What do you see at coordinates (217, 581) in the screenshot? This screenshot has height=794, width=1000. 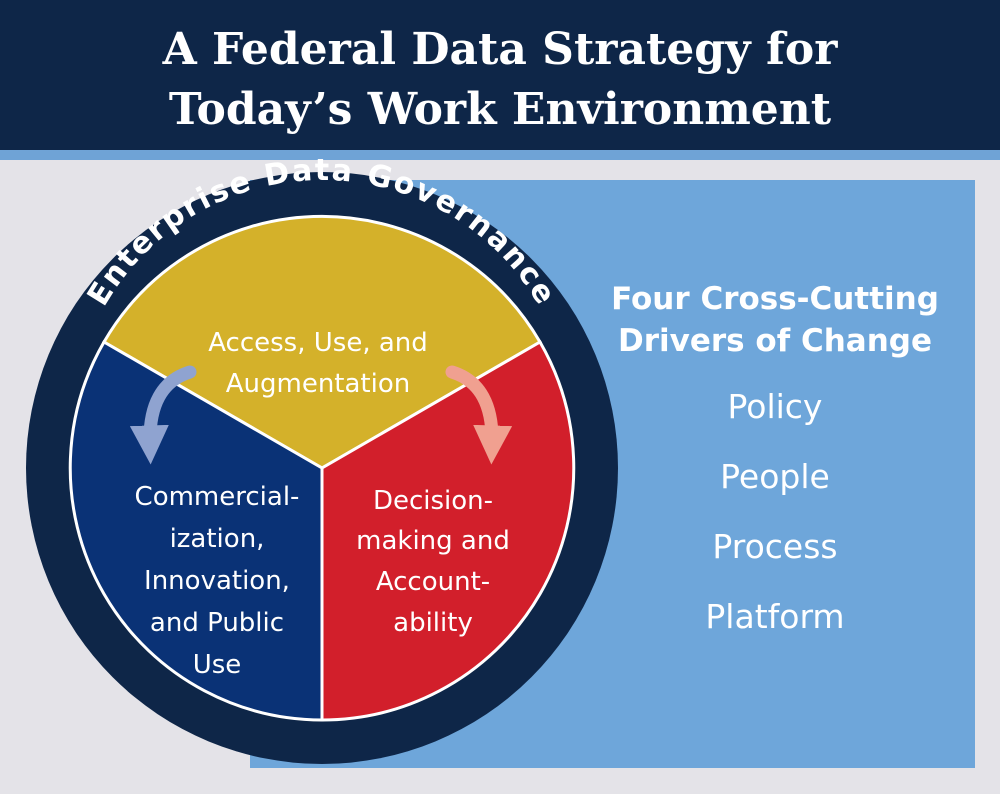 I see `segment-left-line-3: Innovation,` at bounding box center [217, 581].